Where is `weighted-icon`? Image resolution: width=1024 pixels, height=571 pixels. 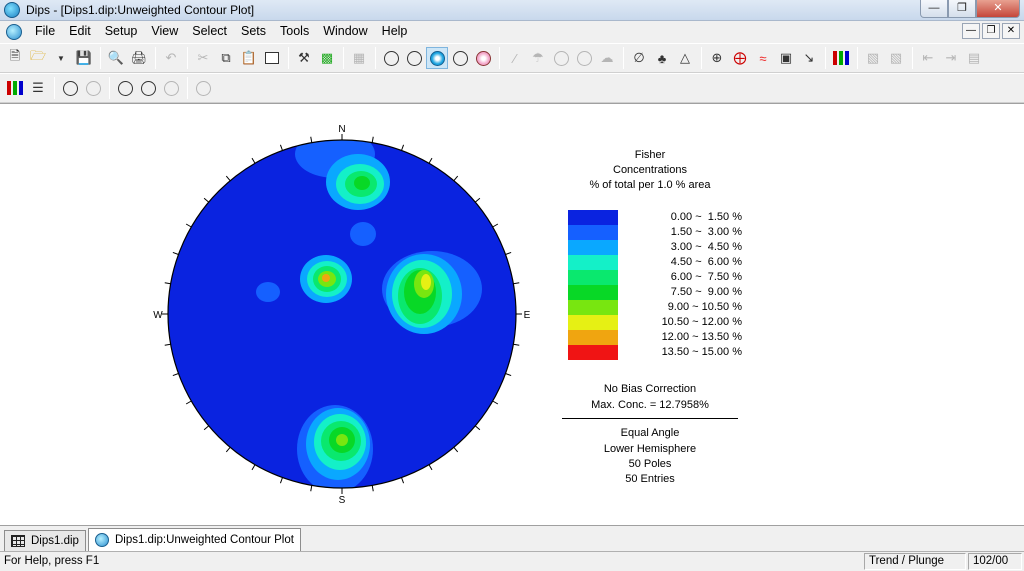 weighted-icon is located at coordinates (93, 88).